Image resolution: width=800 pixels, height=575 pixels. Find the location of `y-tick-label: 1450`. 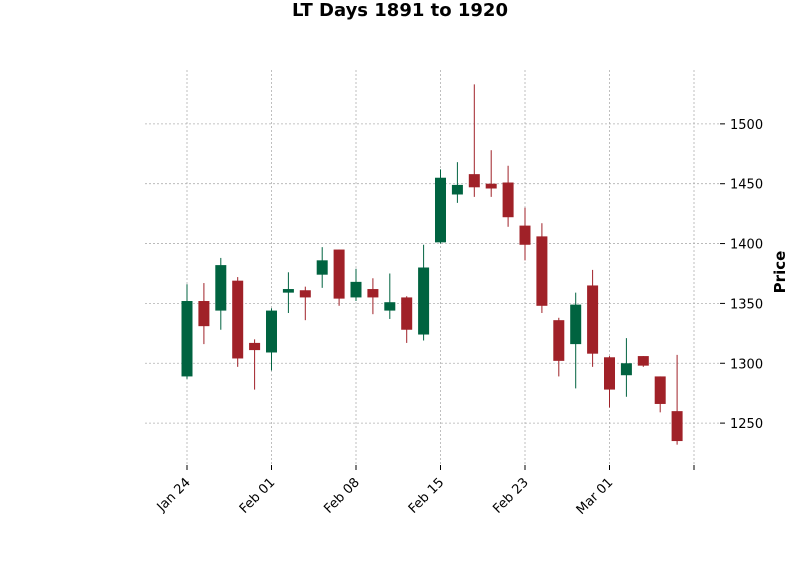

y-tick-label: 1450 is located at coordinates (746, 185).